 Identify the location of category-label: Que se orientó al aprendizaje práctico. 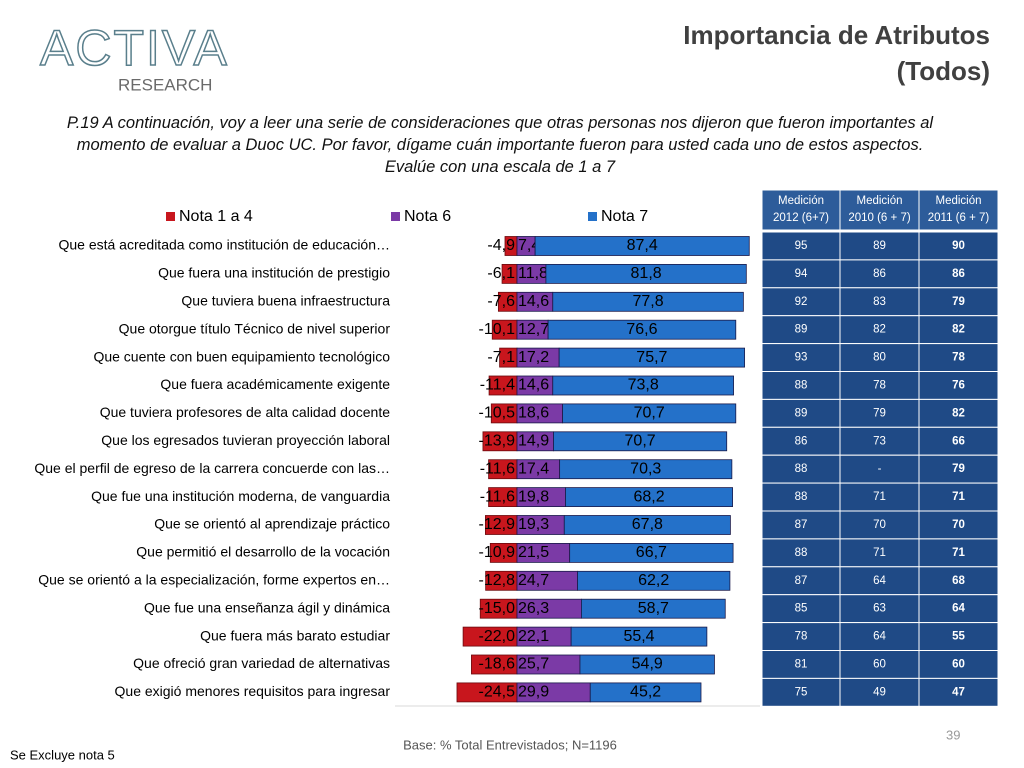
(272, 524).